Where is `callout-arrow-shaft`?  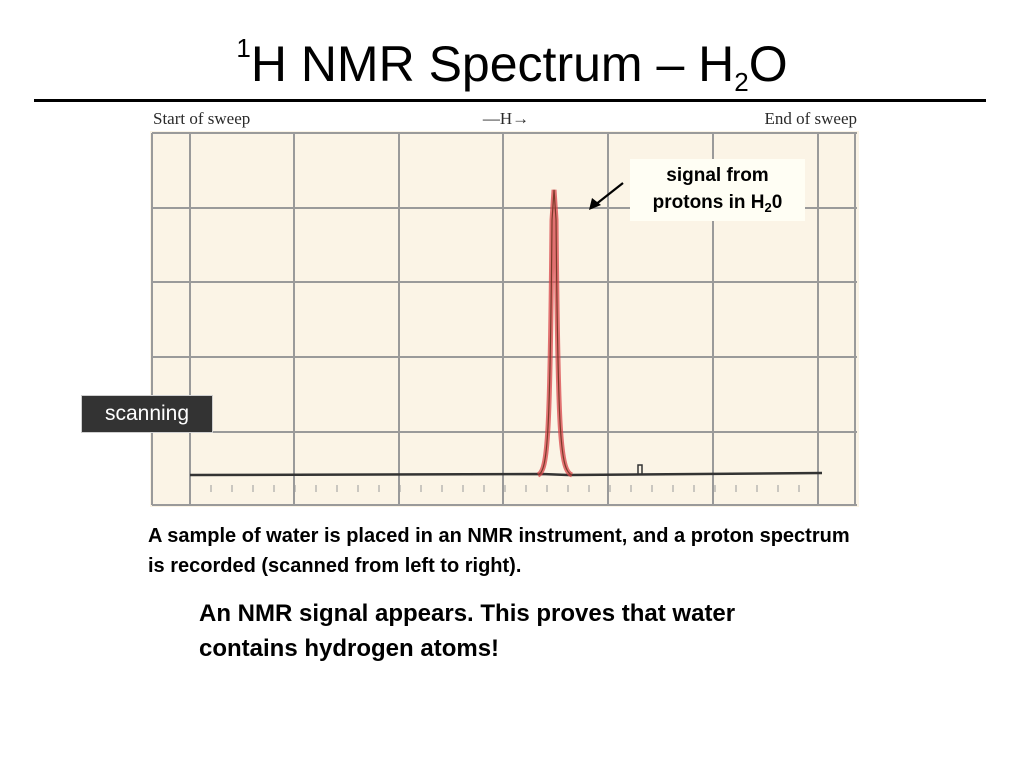
callout-arrow-shaft is located at coordinates (609, 194).